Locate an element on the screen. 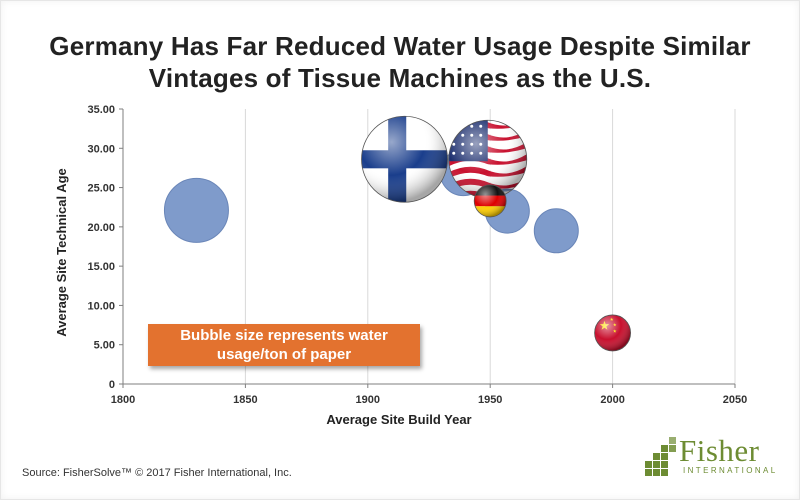 Image resolution: width=800 pixels, height=500 pixels. x-axis-label: Average Site Build Year is located at coordinates (398, 419).